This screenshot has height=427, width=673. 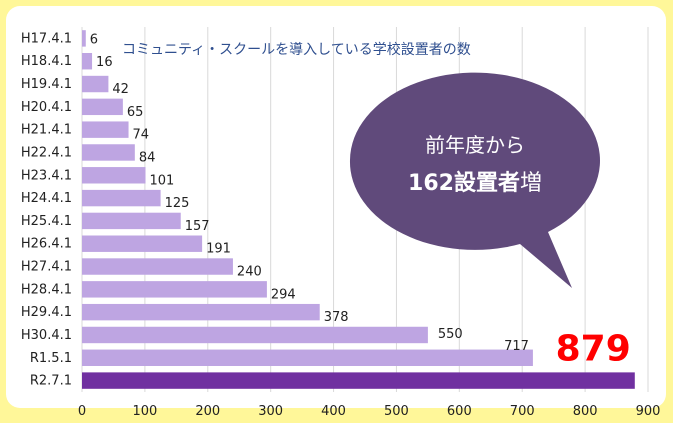 I want to click on y-tick-label: H18.4.1, so click(x=46, y=61).